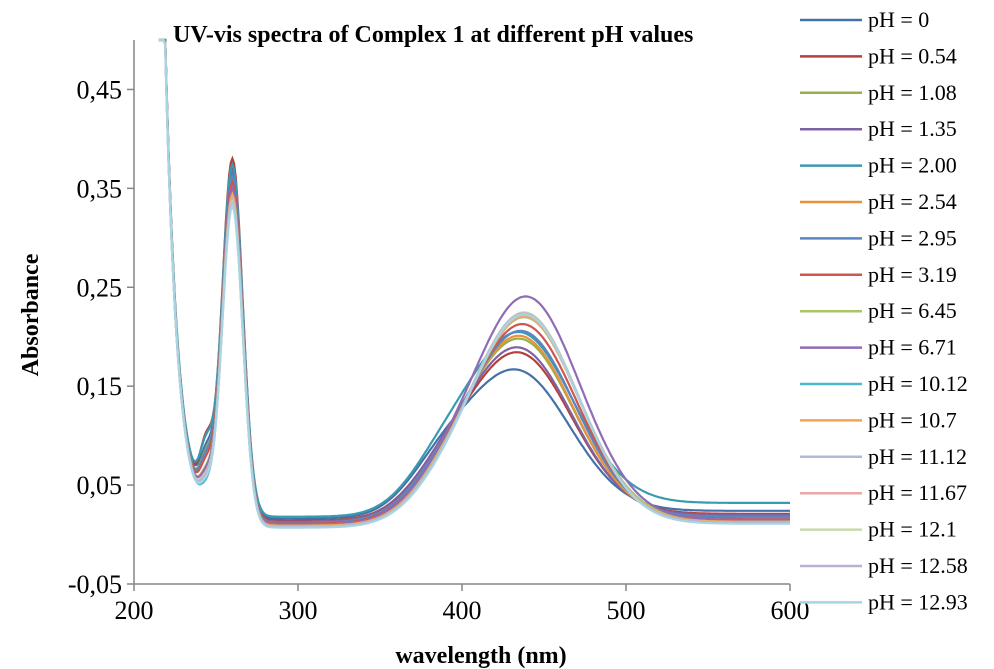  I want to click on legend-label: pH = 2.54, so click(912, 201).